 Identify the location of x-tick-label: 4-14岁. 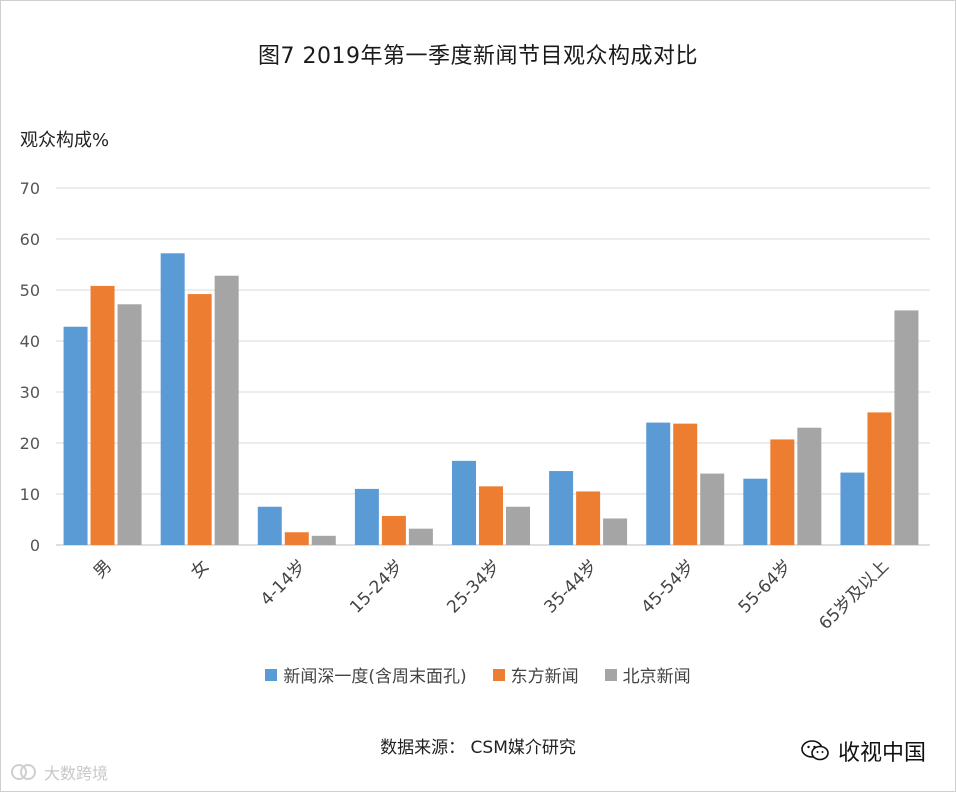
(283, 582).